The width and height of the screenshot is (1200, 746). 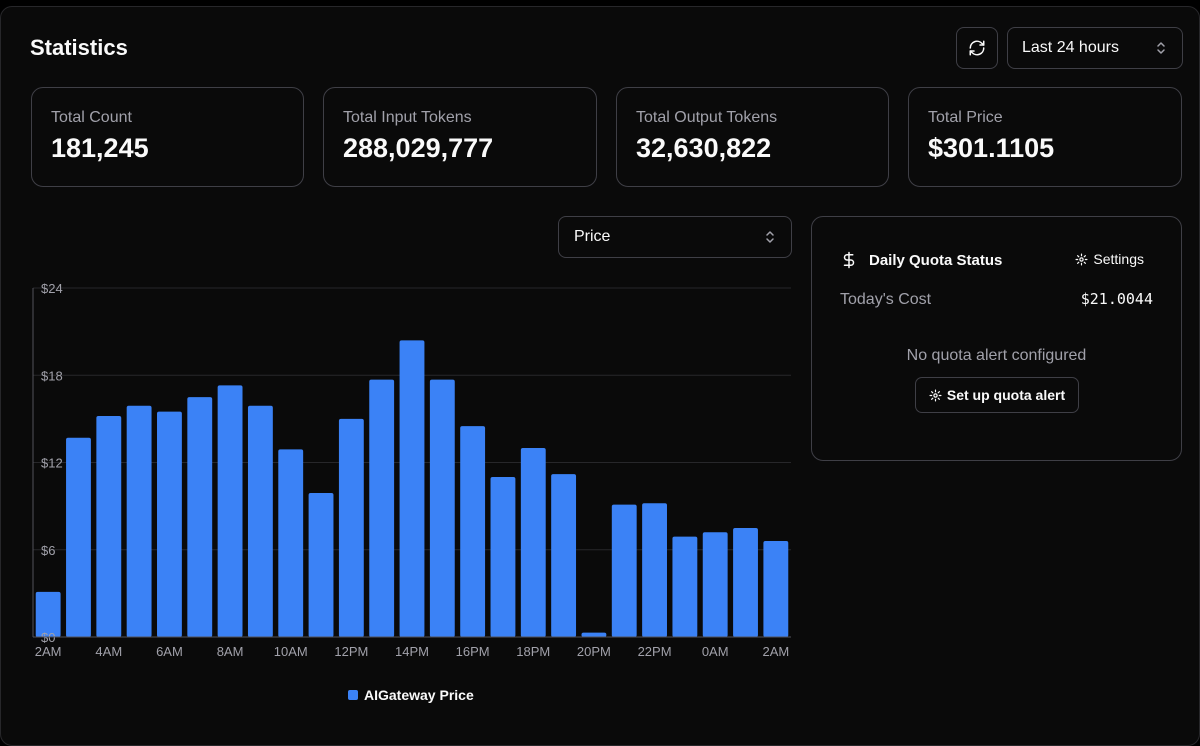 I want to click on x-tick-label: 0AM, so click(x=715, y=651).